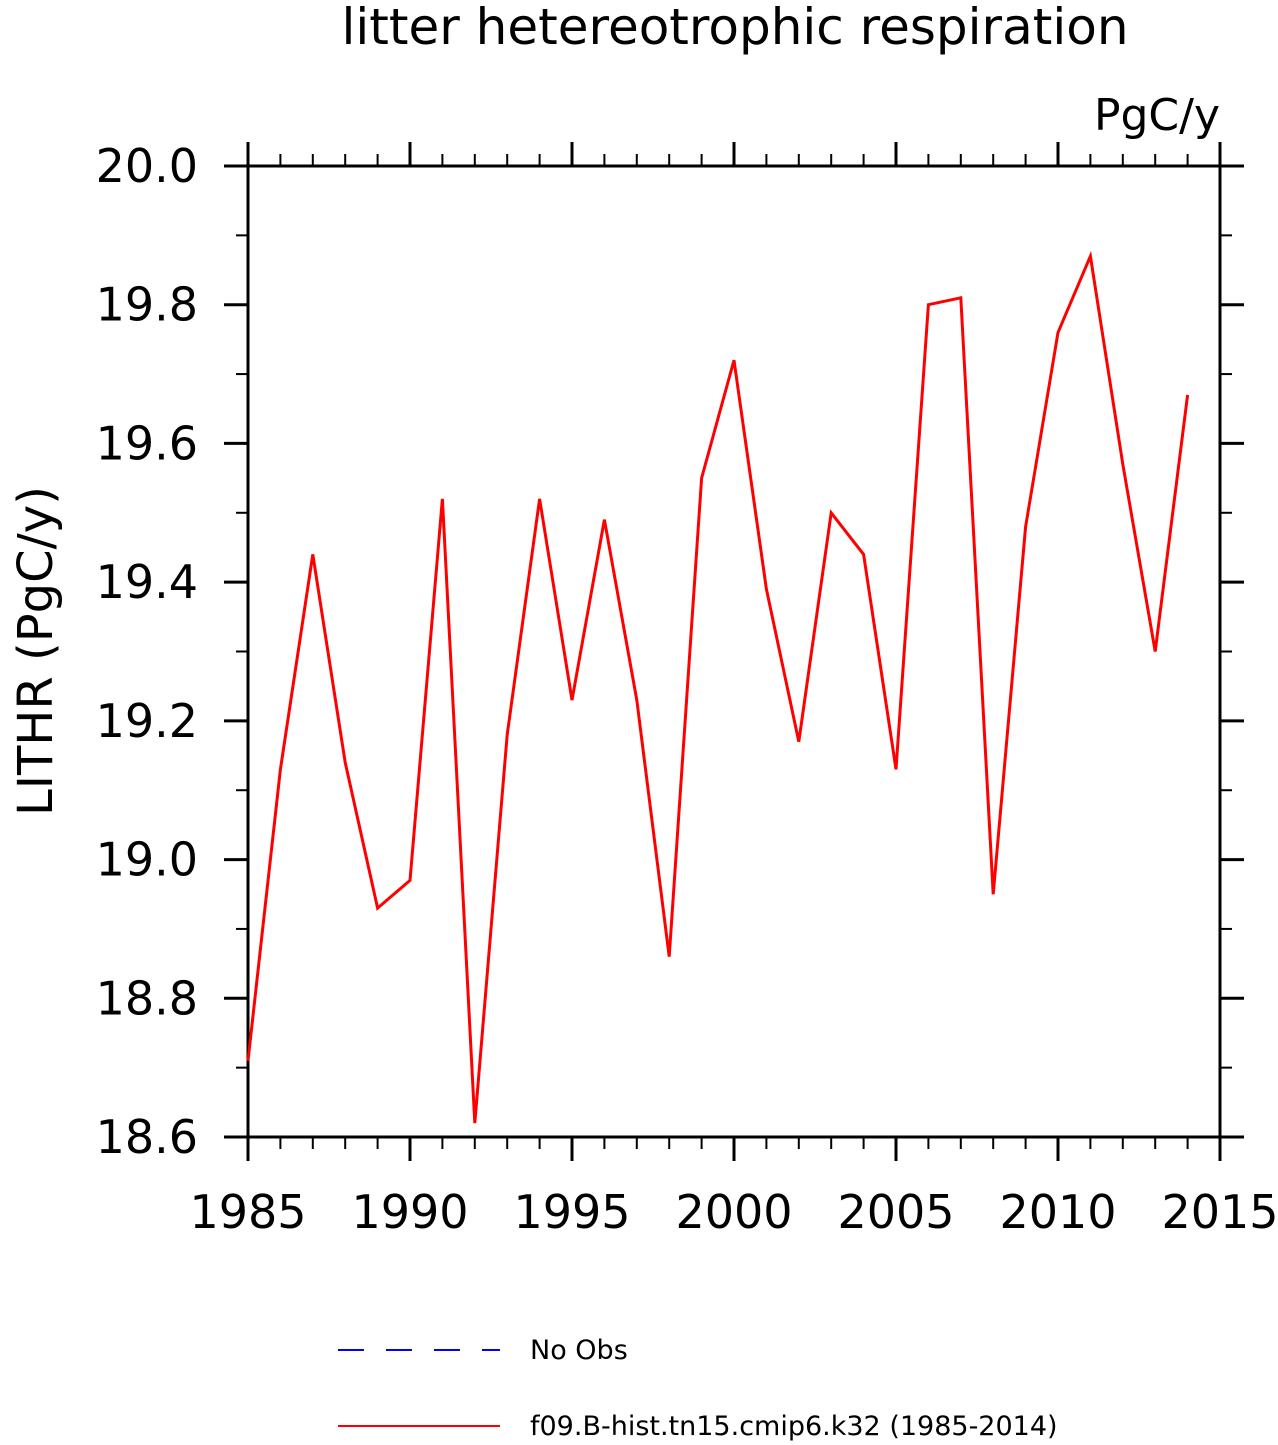 Image resolution: width=1278 pixels, height=1445 pixels. What do you see at coordinates (147, 860) in the screenshot?
I see `y-tick-label: 19.0` at bounding box center [147, 860].